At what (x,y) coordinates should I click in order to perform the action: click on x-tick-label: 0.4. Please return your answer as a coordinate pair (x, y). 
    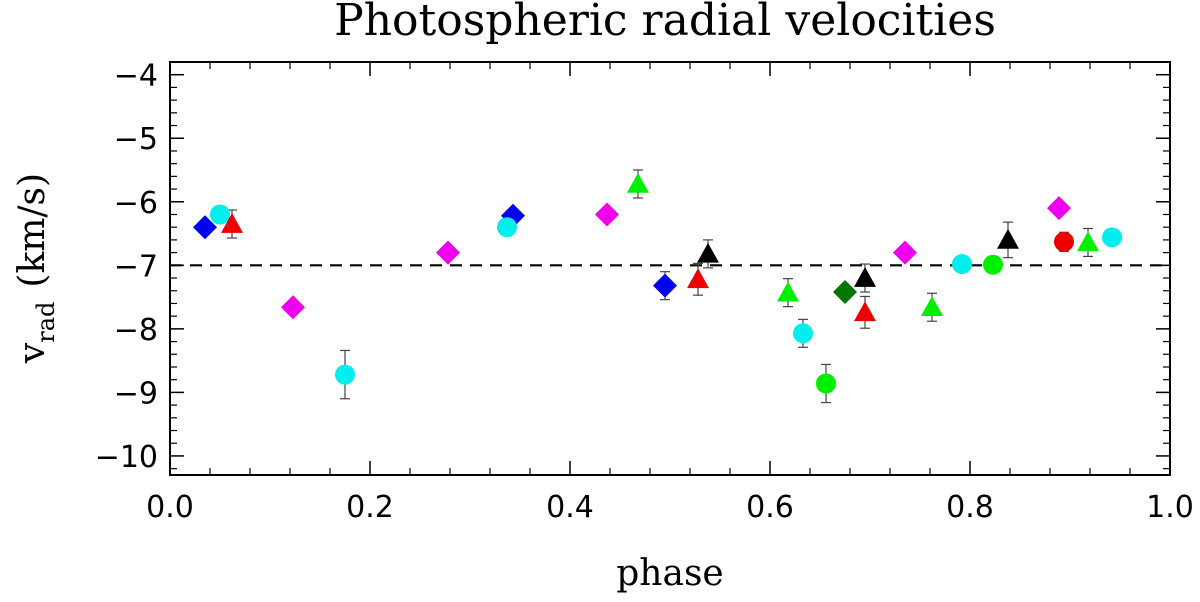
    Looking at the image, I should click on (570, 507).